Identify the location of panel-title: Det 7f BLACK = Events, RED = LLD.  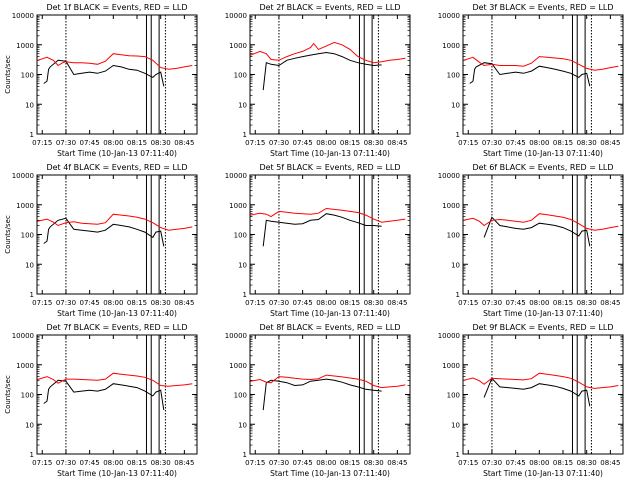
(116, 327).